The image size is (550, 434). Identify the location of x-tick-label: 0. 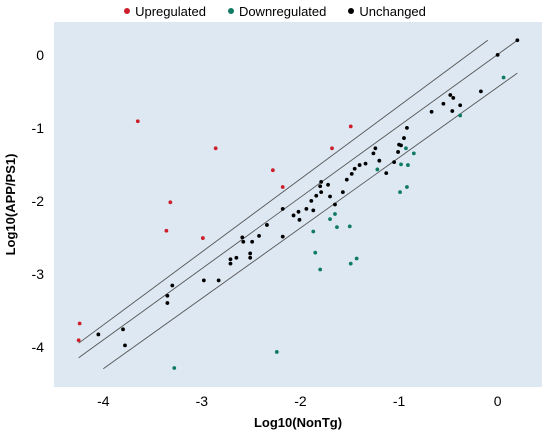
(498, 401).